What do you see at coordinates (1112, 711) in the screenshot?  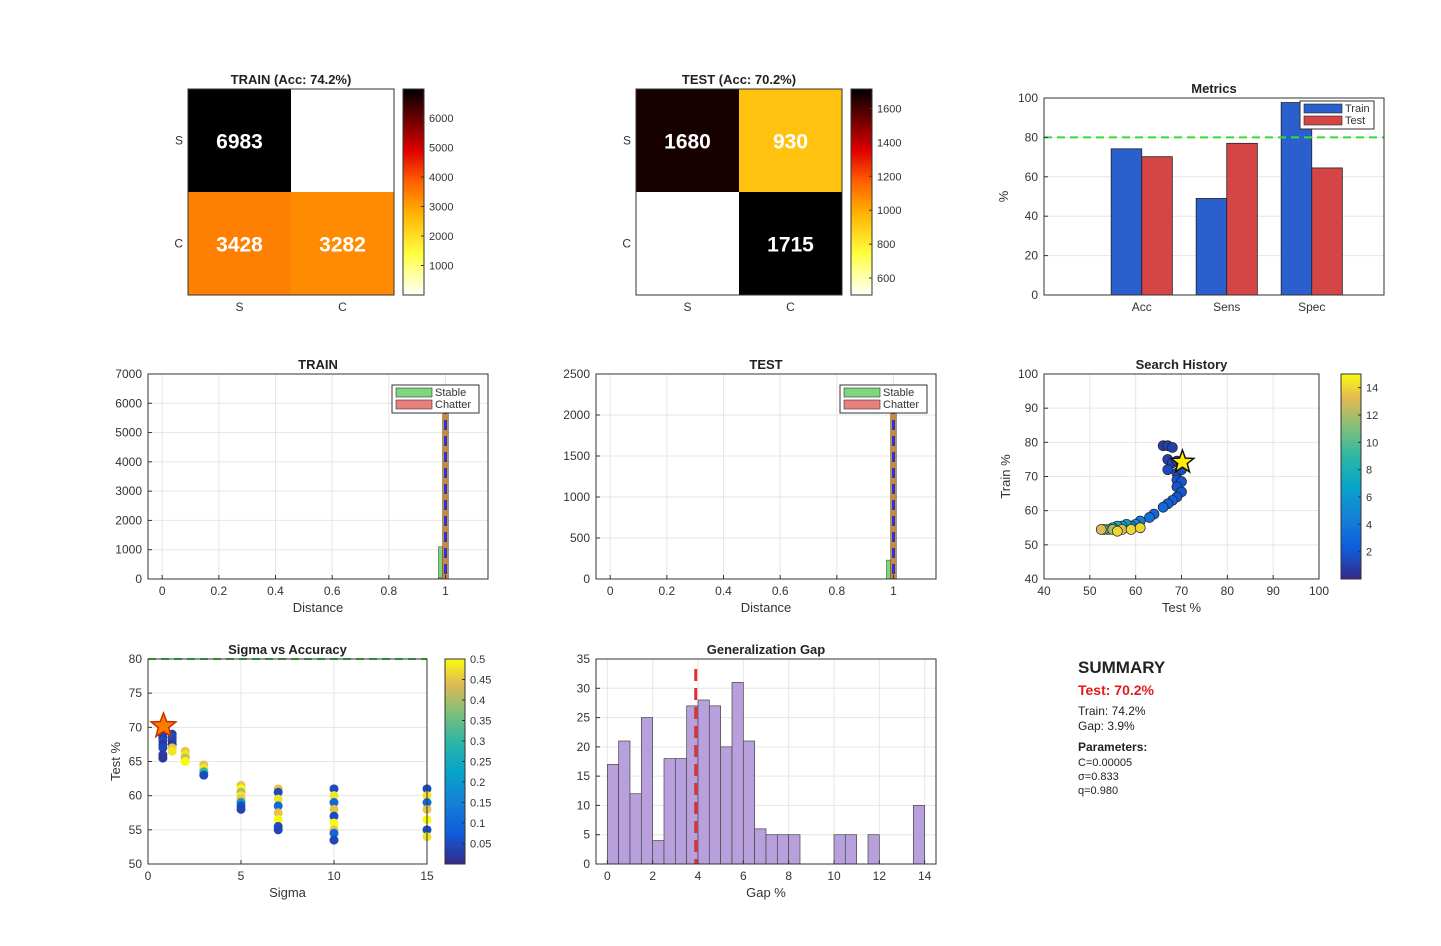 I see `summary-train-accuracy: Train: 74.2%` at bounding box center [1112, 711].